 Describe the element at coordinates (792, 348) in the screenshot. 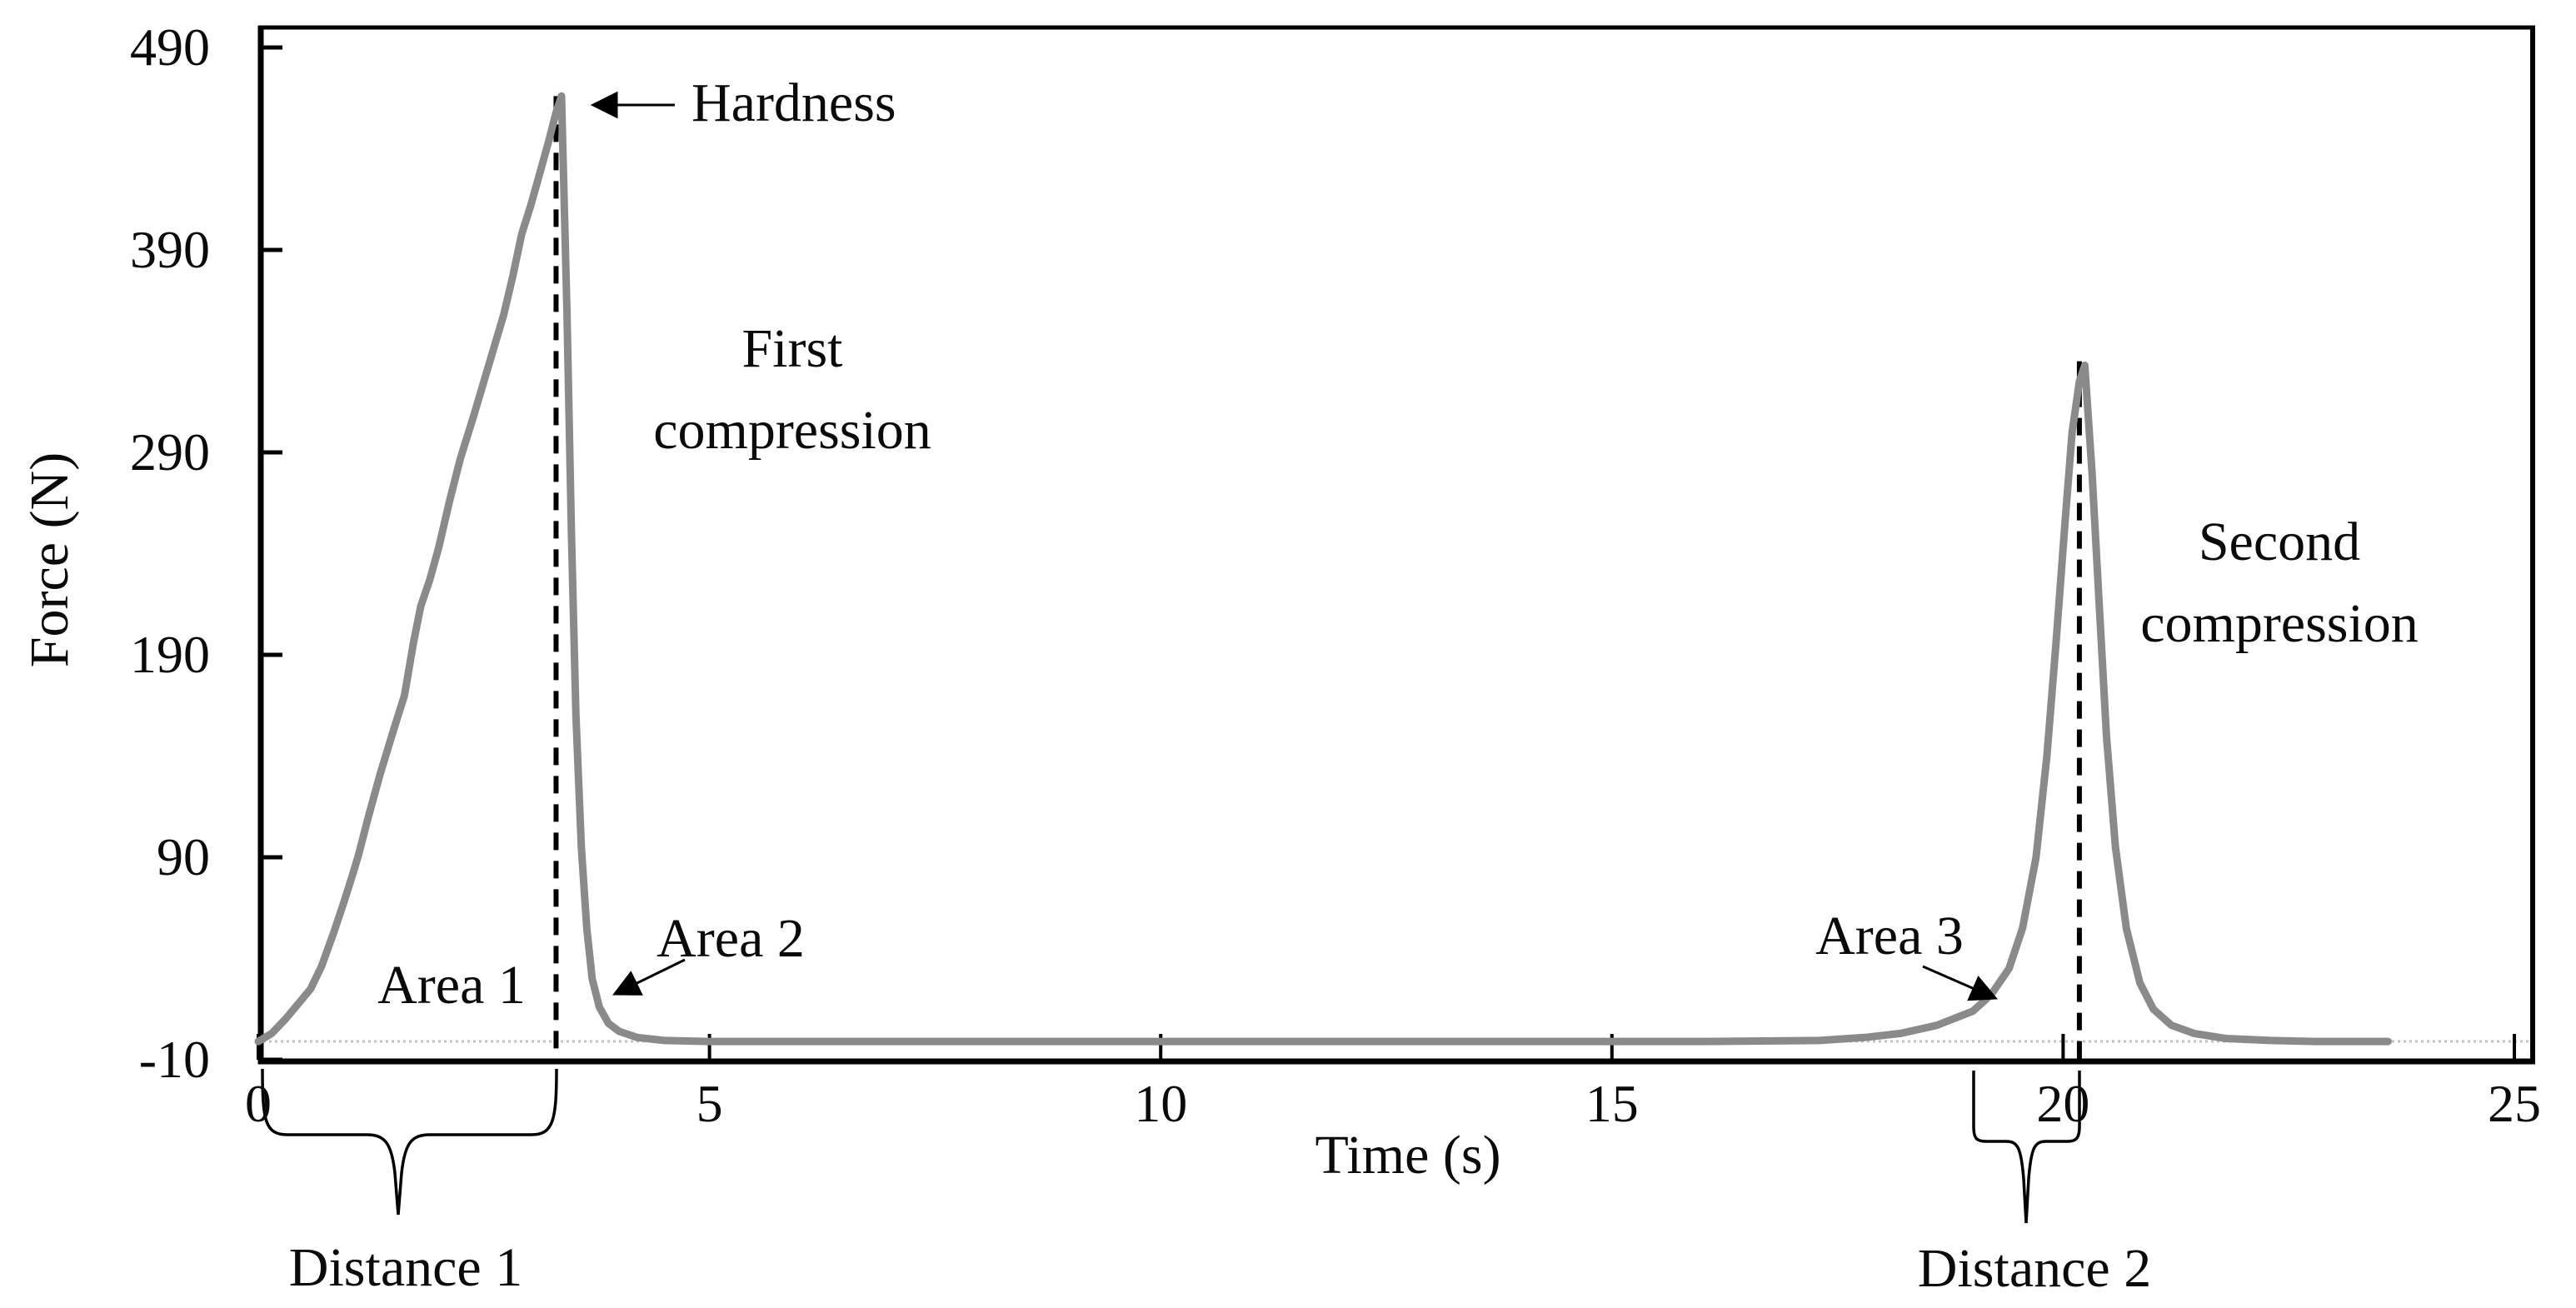

I see `first-compression-line1: First` at that location.